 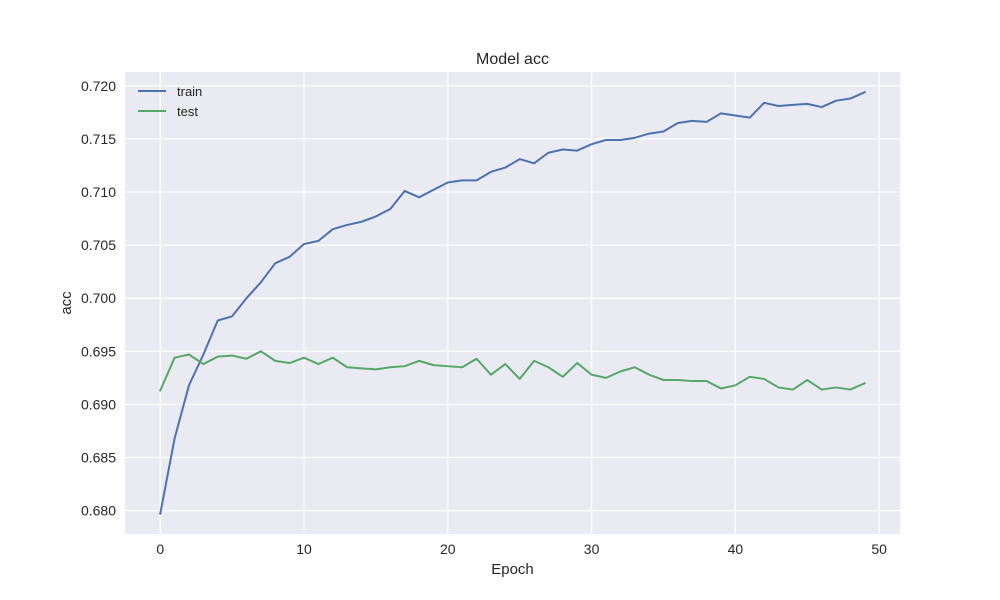 What do you see at coordinates (170, 101) in the screenshot?
I see `legend: train test` at bounding box center [170, 101].